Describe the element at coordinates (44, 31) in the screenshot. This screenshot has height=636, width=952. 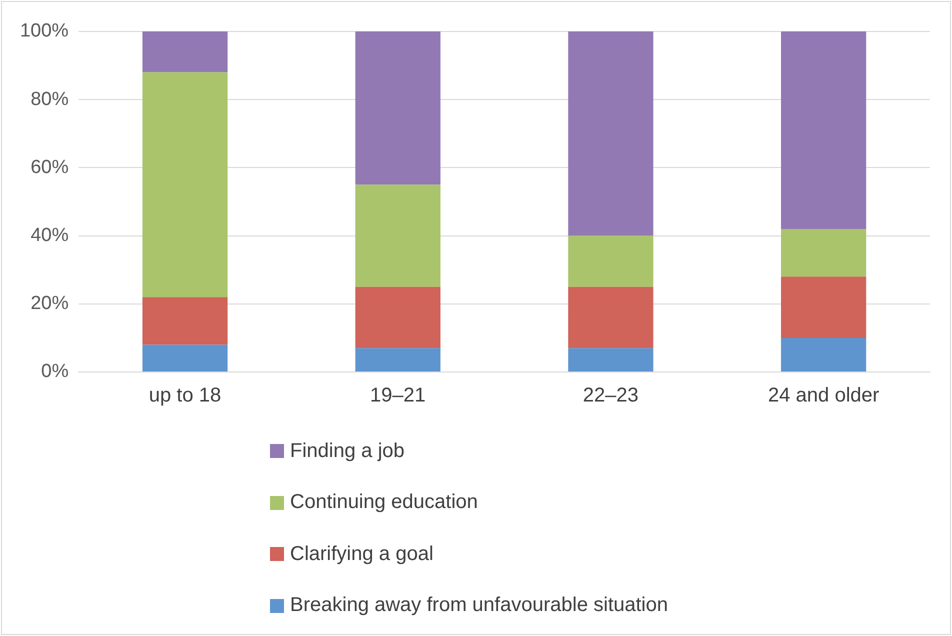
I see `y-tick-label: 100%` at that location.